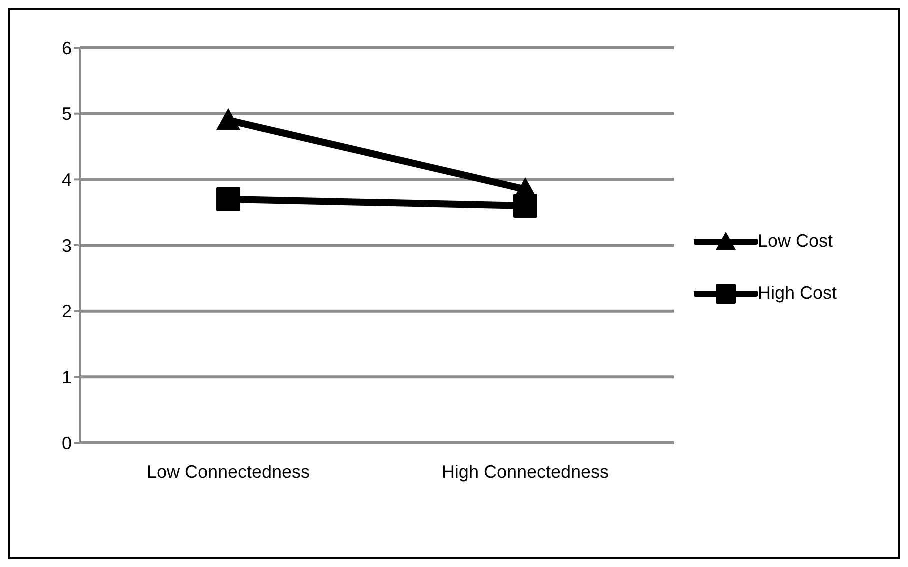  What do you see at coordinates (67, 378) in the screenshot?
I see `y-tick-label: 1` at bounding box center [67, 378].